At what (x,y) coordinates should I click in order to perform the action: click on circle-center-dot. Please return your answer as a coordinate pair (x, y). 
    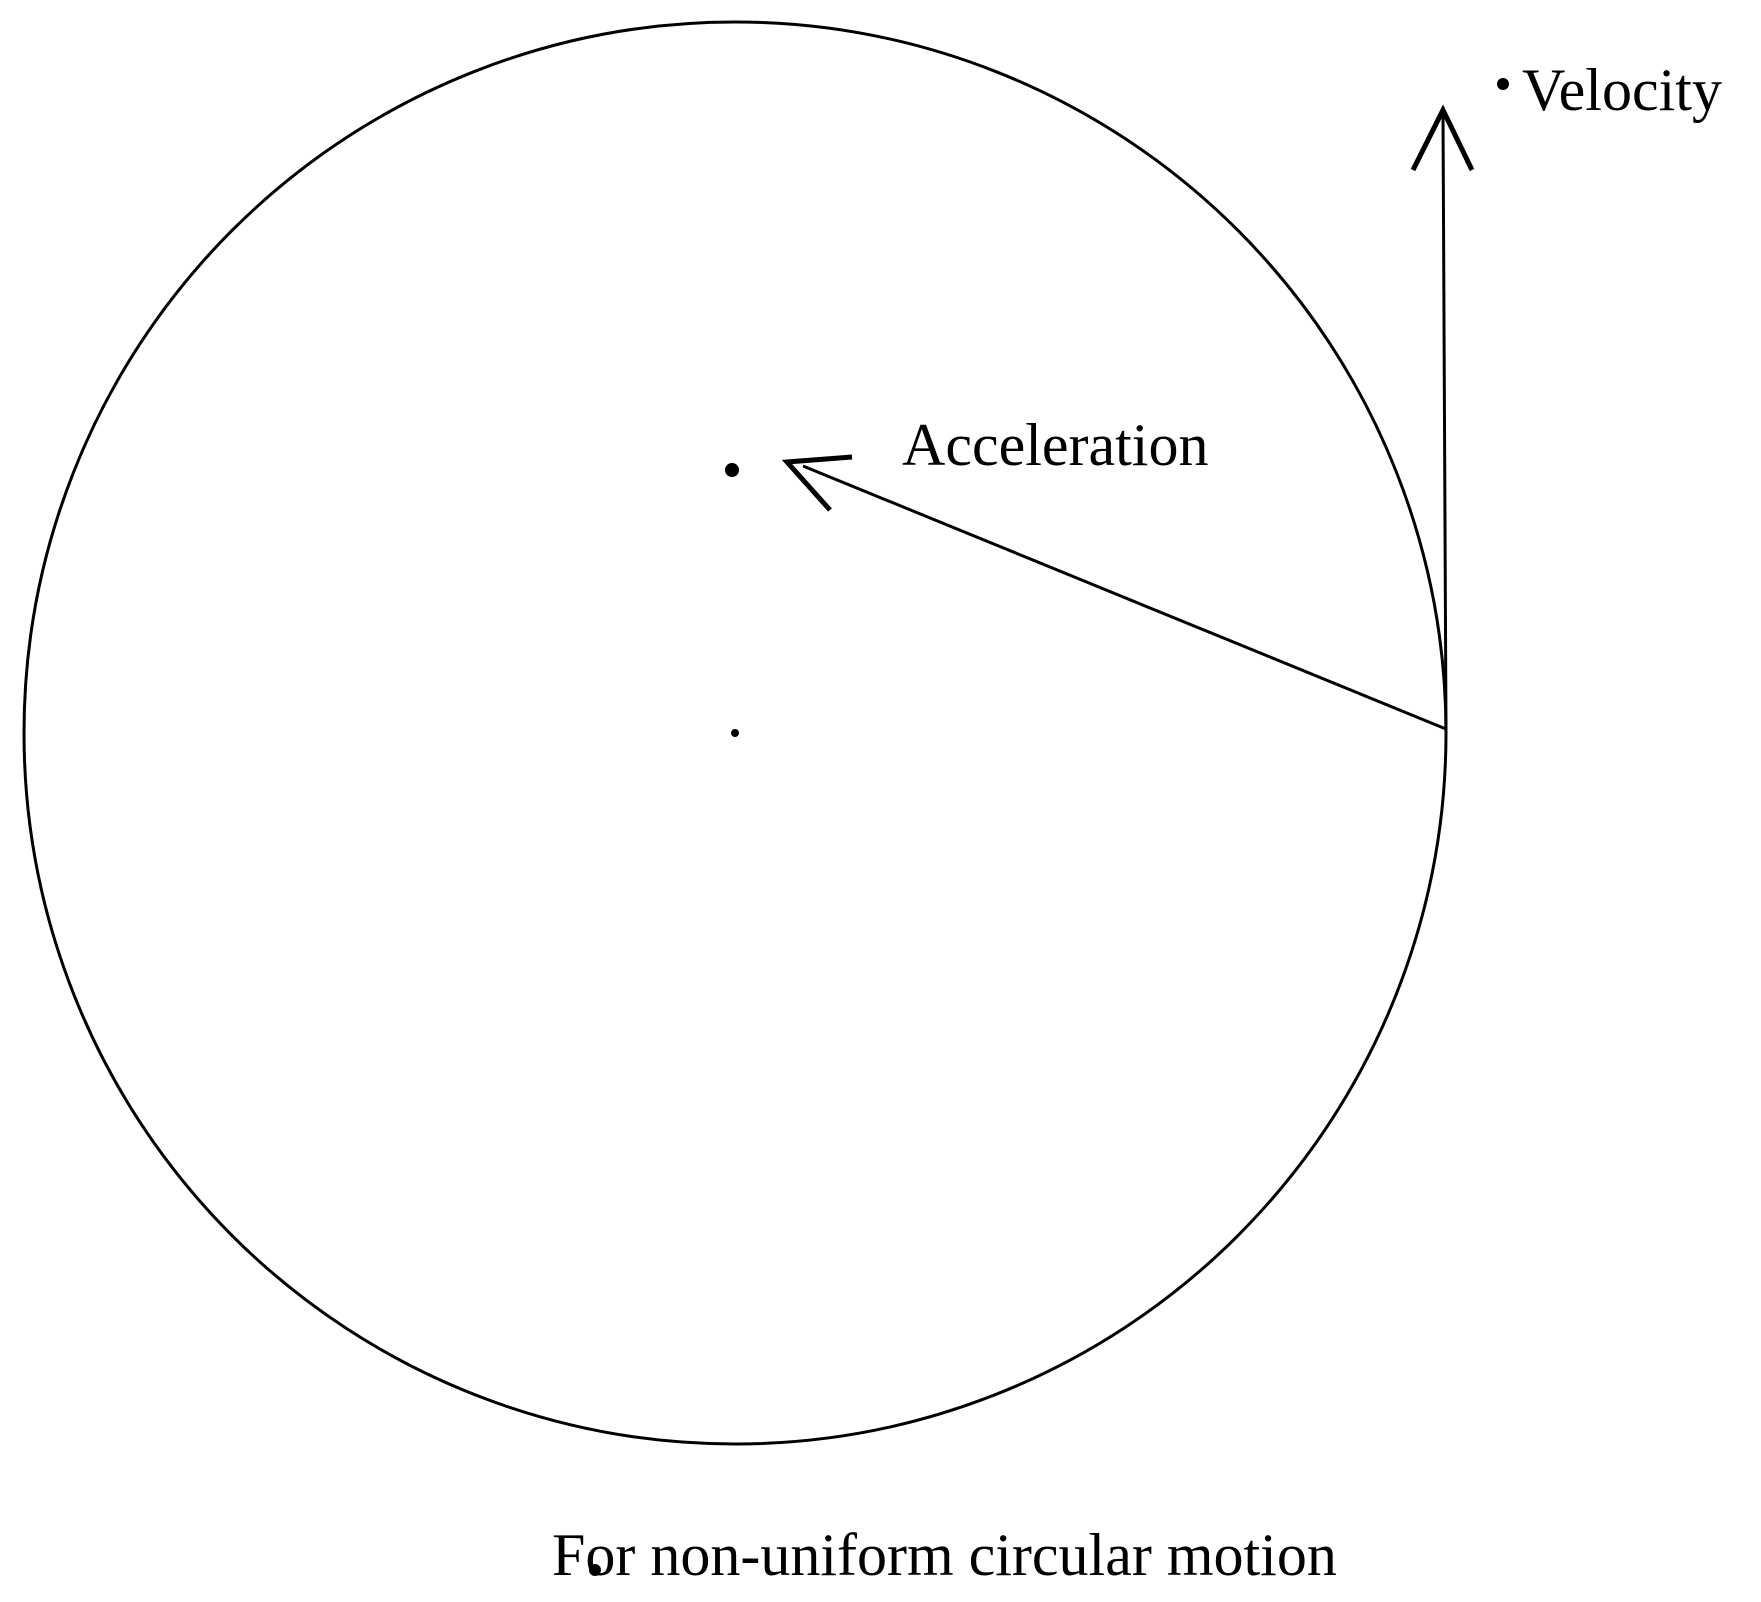
    Looking at the image, I should click on (735, 733).